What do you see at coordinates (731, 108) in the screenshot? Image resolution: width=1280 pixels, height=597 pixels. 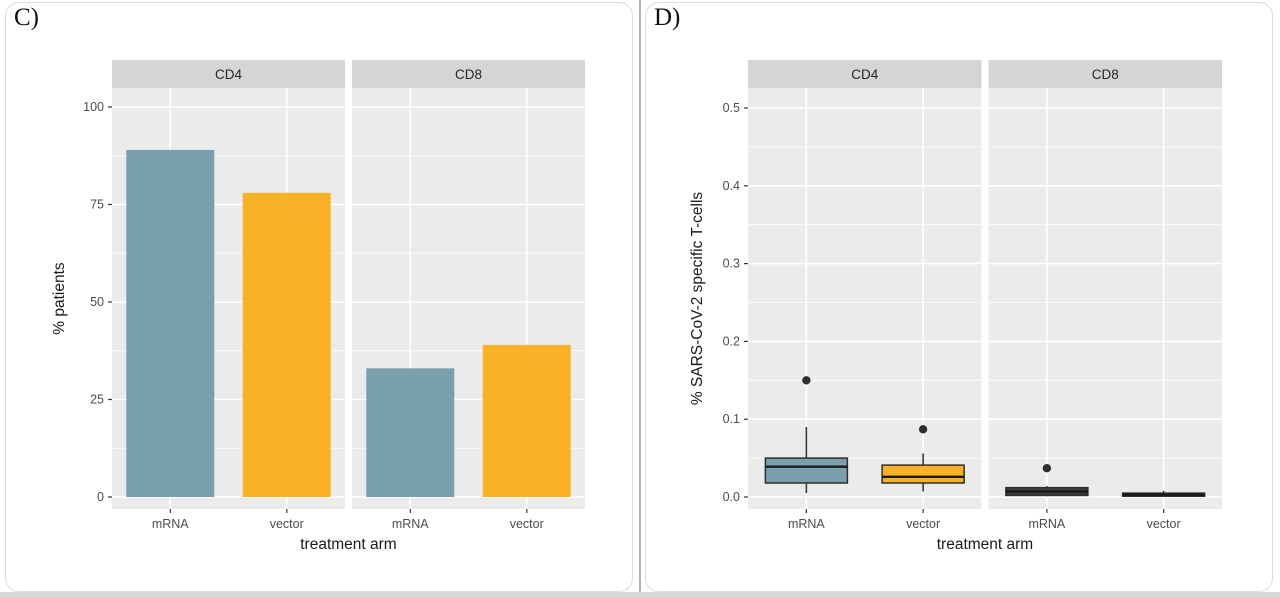 I see `svg-text: 0.5` at bounding box center [731, 108].